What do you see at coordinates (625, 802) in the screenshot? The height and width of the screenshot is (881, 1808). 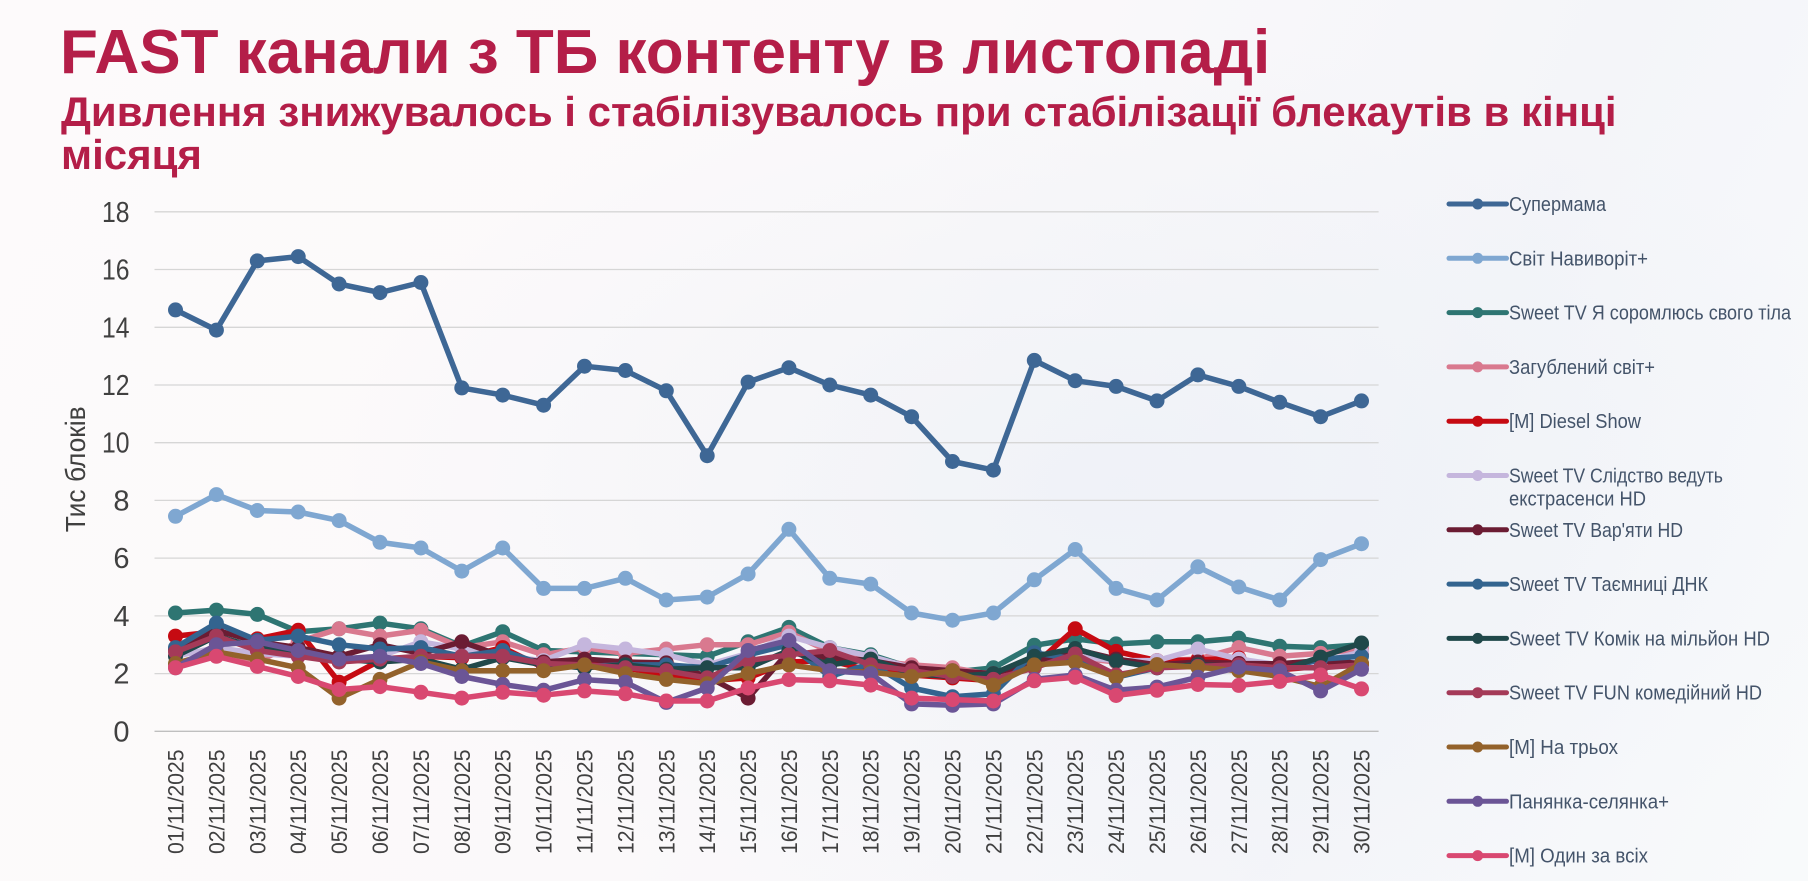 I see `svg-text: 12/11/2025` at bounding box center [625, 802].